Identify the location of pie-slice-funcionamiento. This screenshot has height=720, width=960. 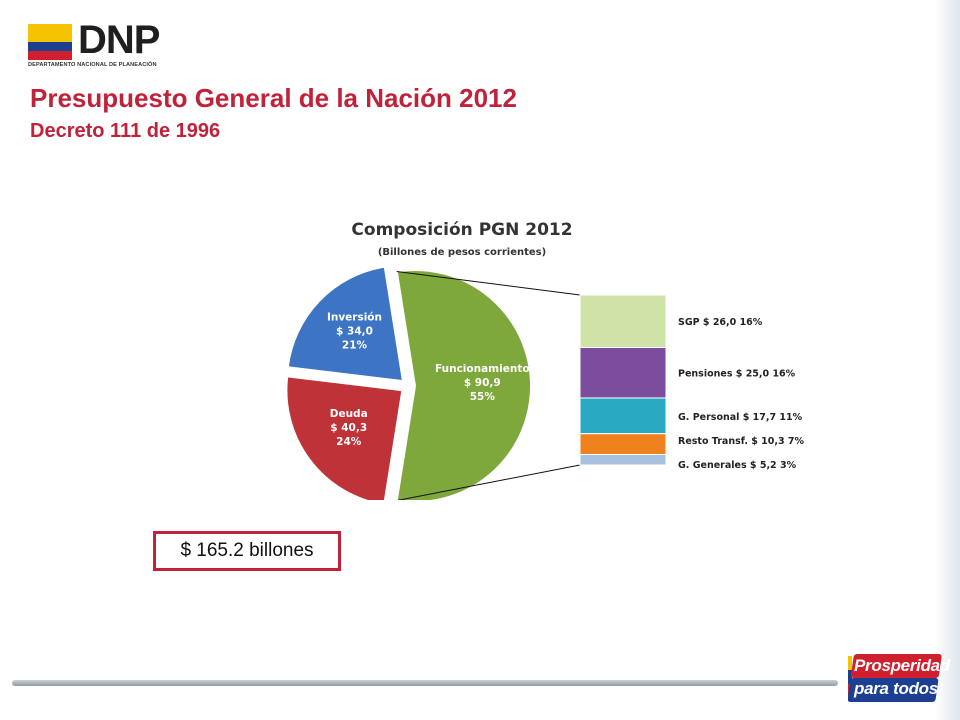
(463, 384).